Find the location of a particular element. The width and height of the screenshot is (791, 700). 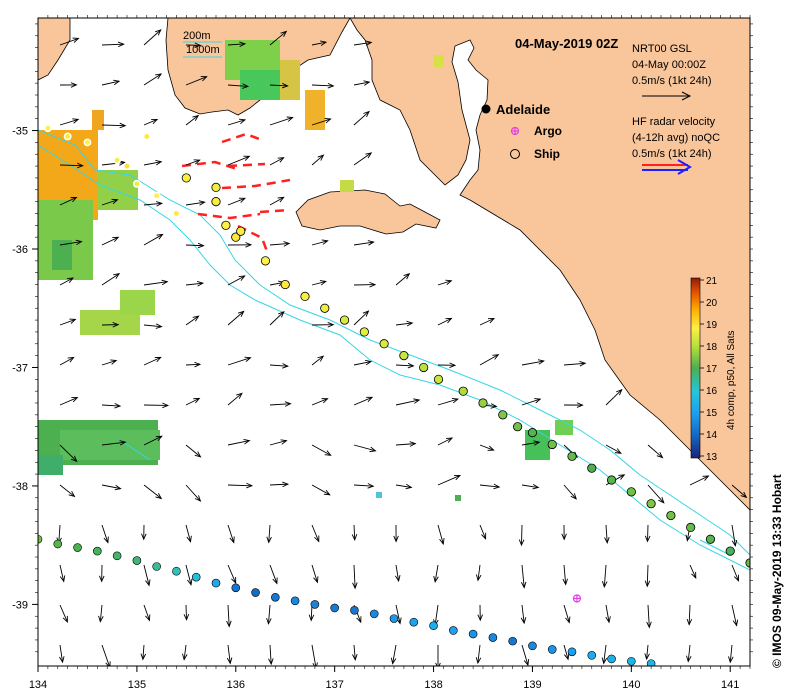

eyre-coast-fragment is located at coordinates (54, 49).